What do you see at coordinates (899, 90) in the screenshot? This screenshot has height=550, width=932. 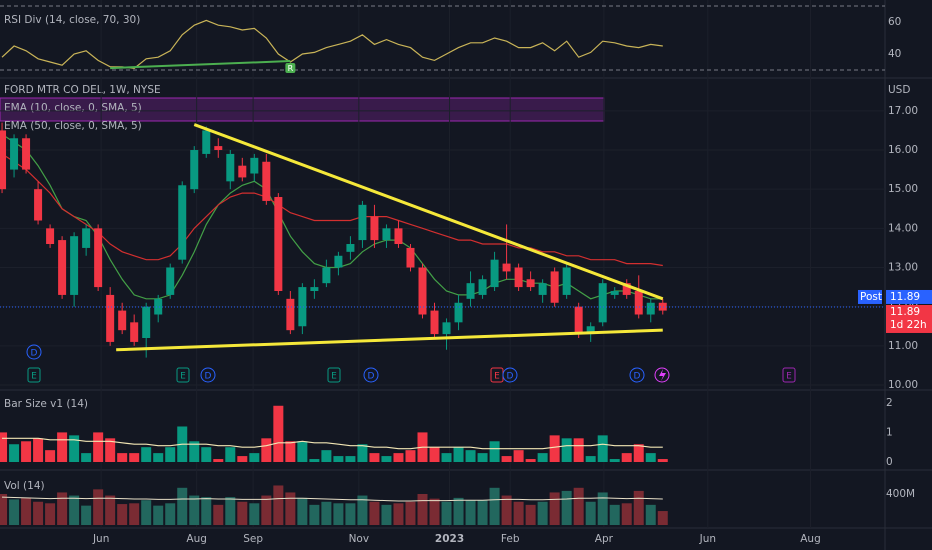 I see `currency: USD` at bounding box center [899, 90].